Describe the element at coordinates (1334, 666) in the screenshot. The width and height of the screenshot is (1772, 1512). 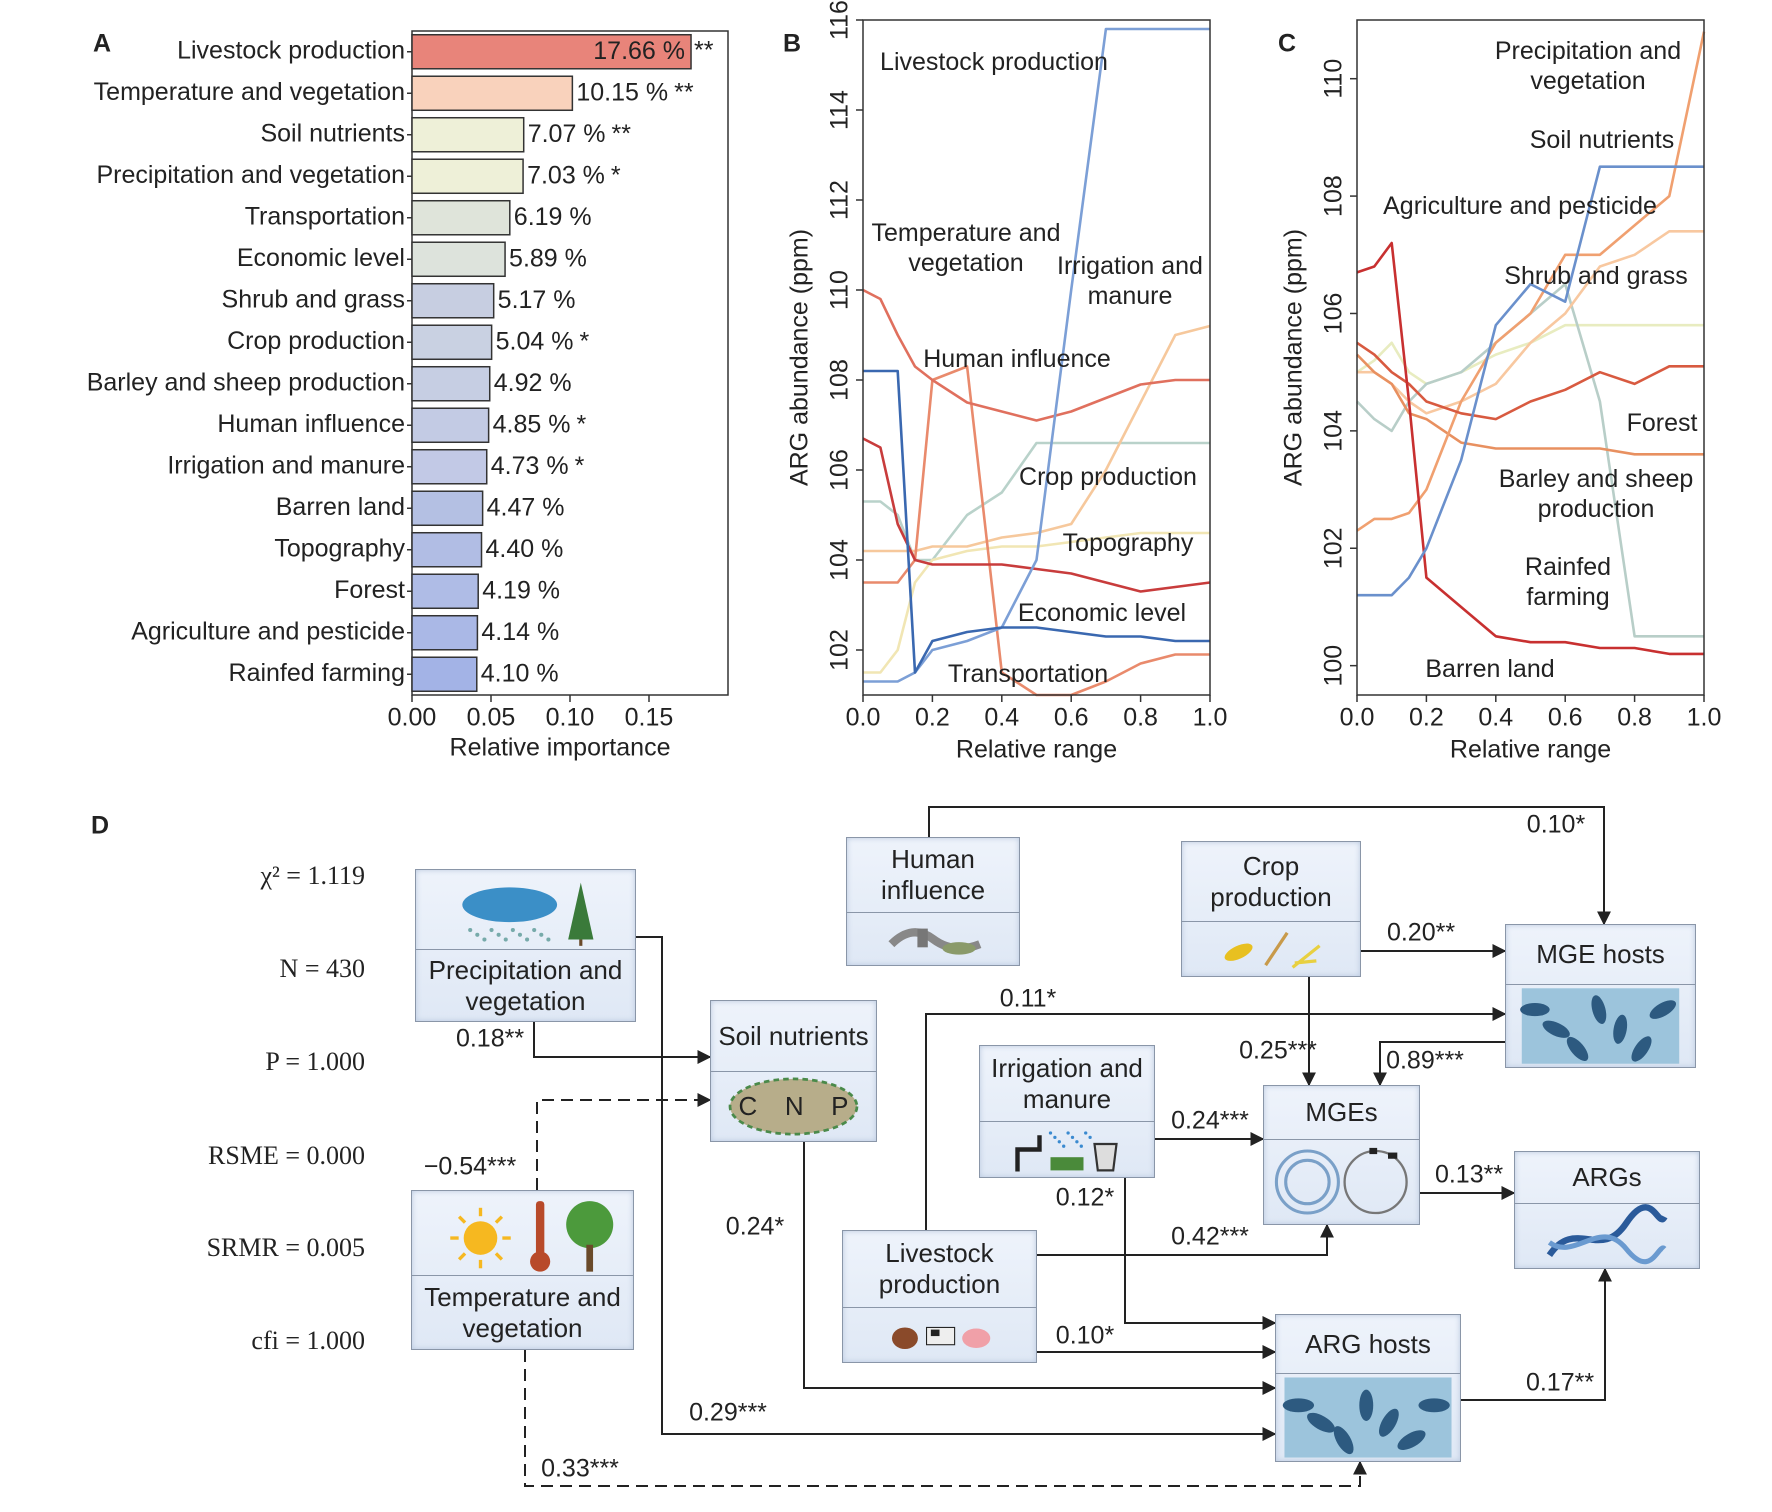
I see `y-tick-label: 100` at that location.